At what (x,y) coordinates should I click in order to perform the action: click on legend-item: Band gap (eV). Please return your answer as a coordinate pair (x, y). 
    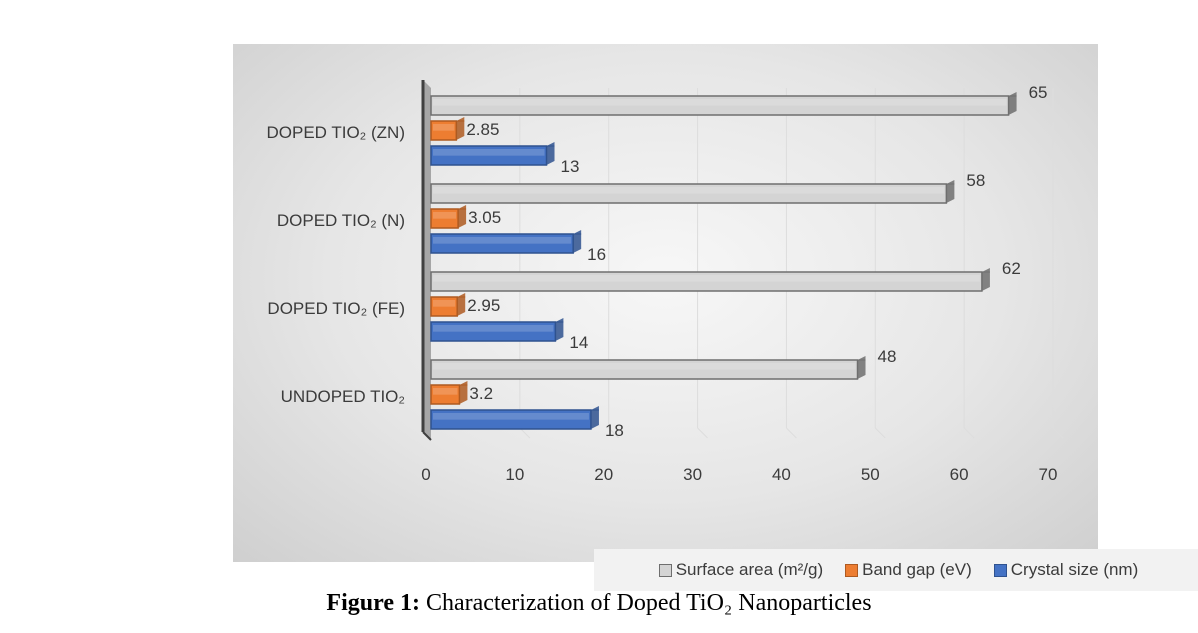
    Looking at the image, I should click on (908, 570).